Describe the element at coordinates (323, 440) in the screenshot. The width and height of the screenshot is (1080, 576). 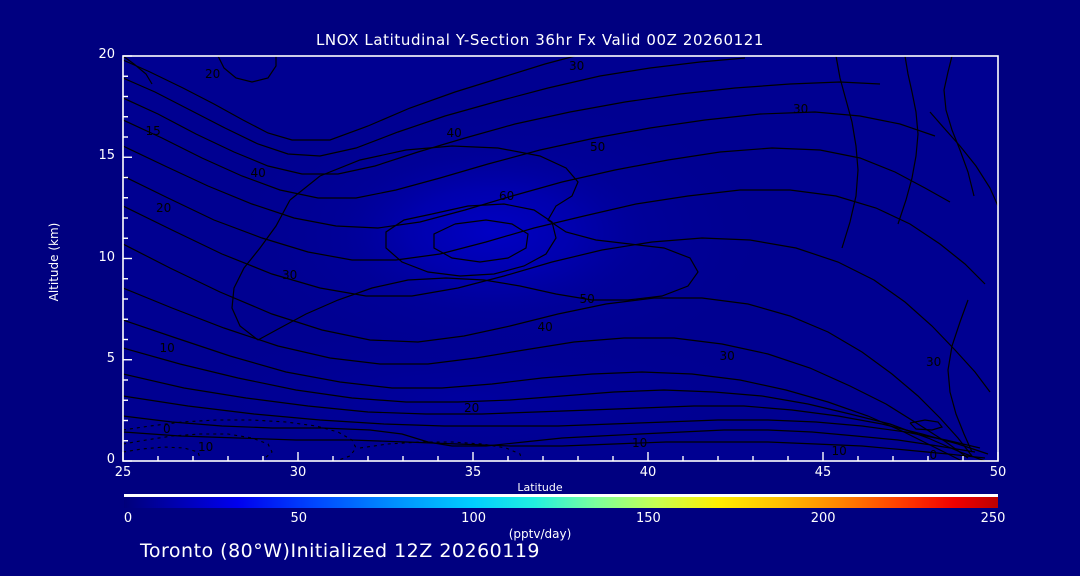
I see `contour-lines-negative` at that location.